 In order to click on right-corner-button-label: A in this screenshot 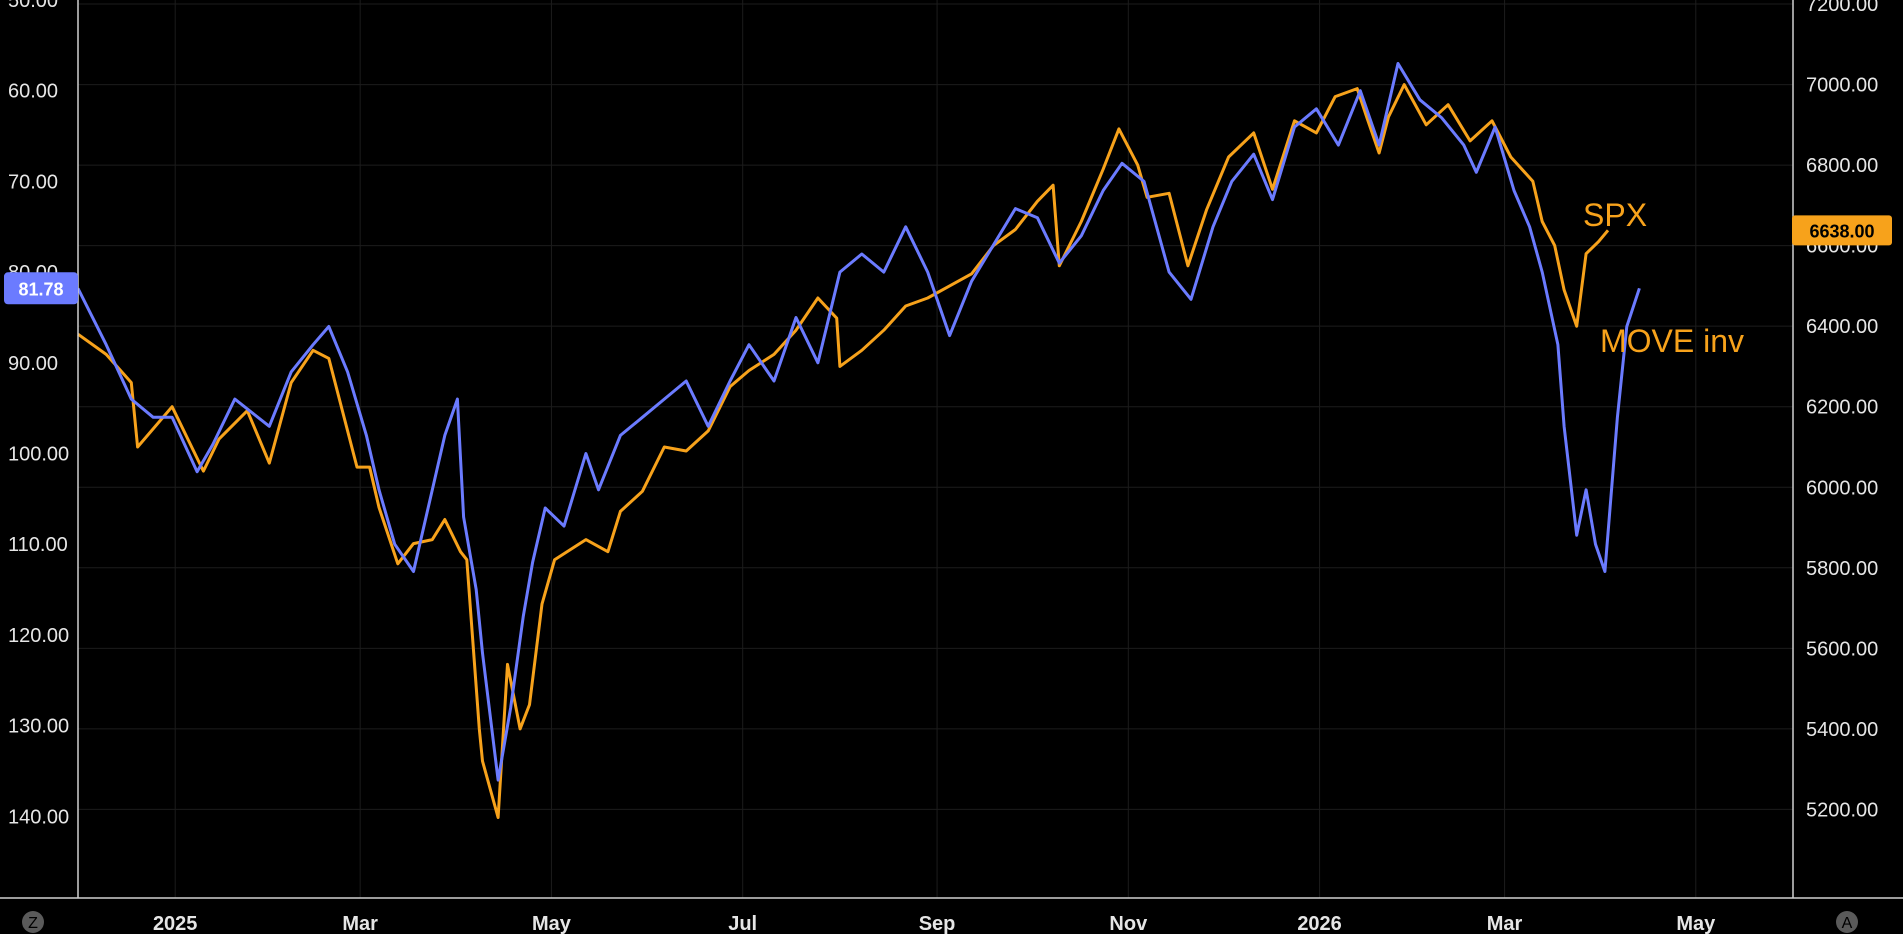, I will do `click(1847, 923)`.